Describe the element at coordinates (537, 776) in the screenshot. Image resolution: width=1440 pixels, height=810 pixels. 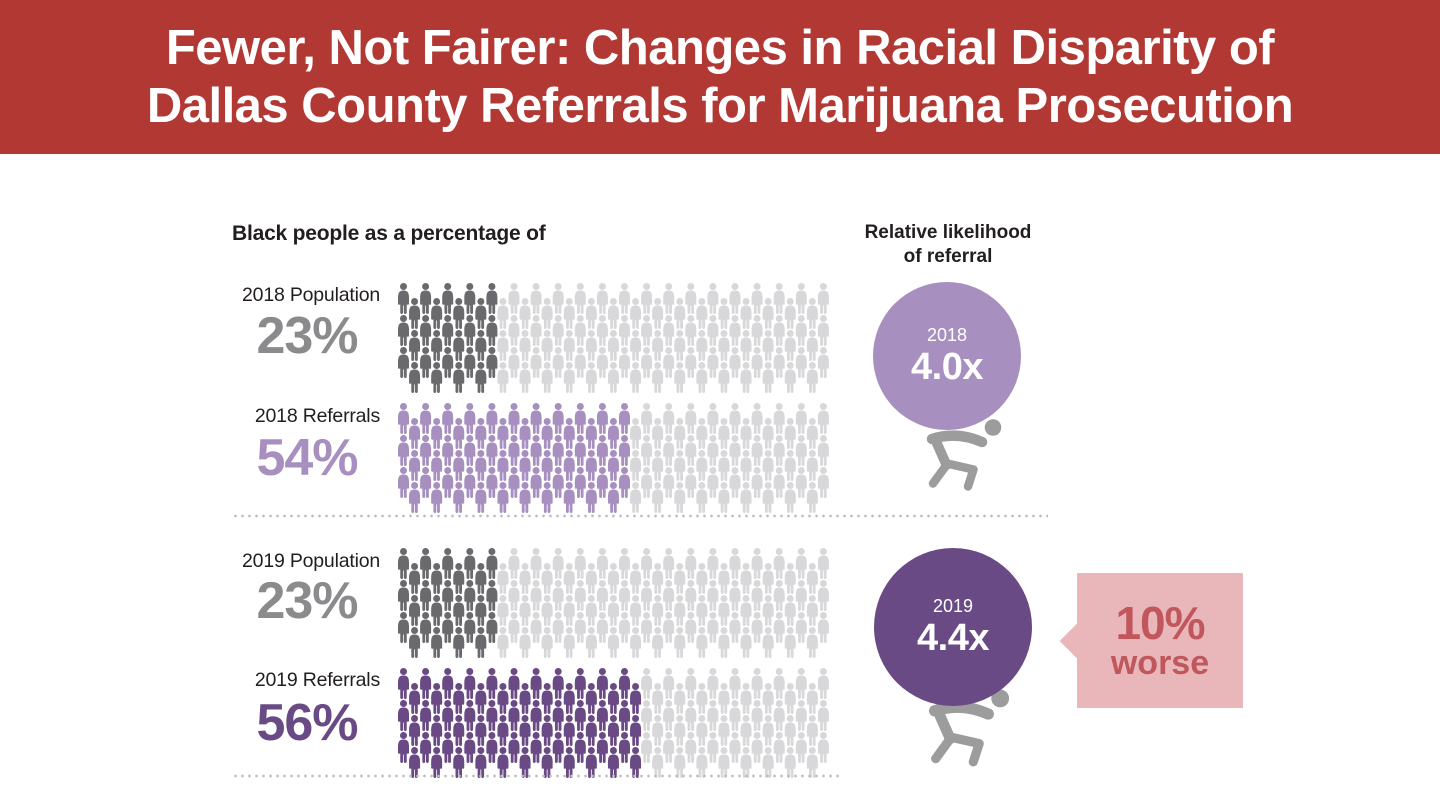
I see `separator-dotted-bottom` at that location.